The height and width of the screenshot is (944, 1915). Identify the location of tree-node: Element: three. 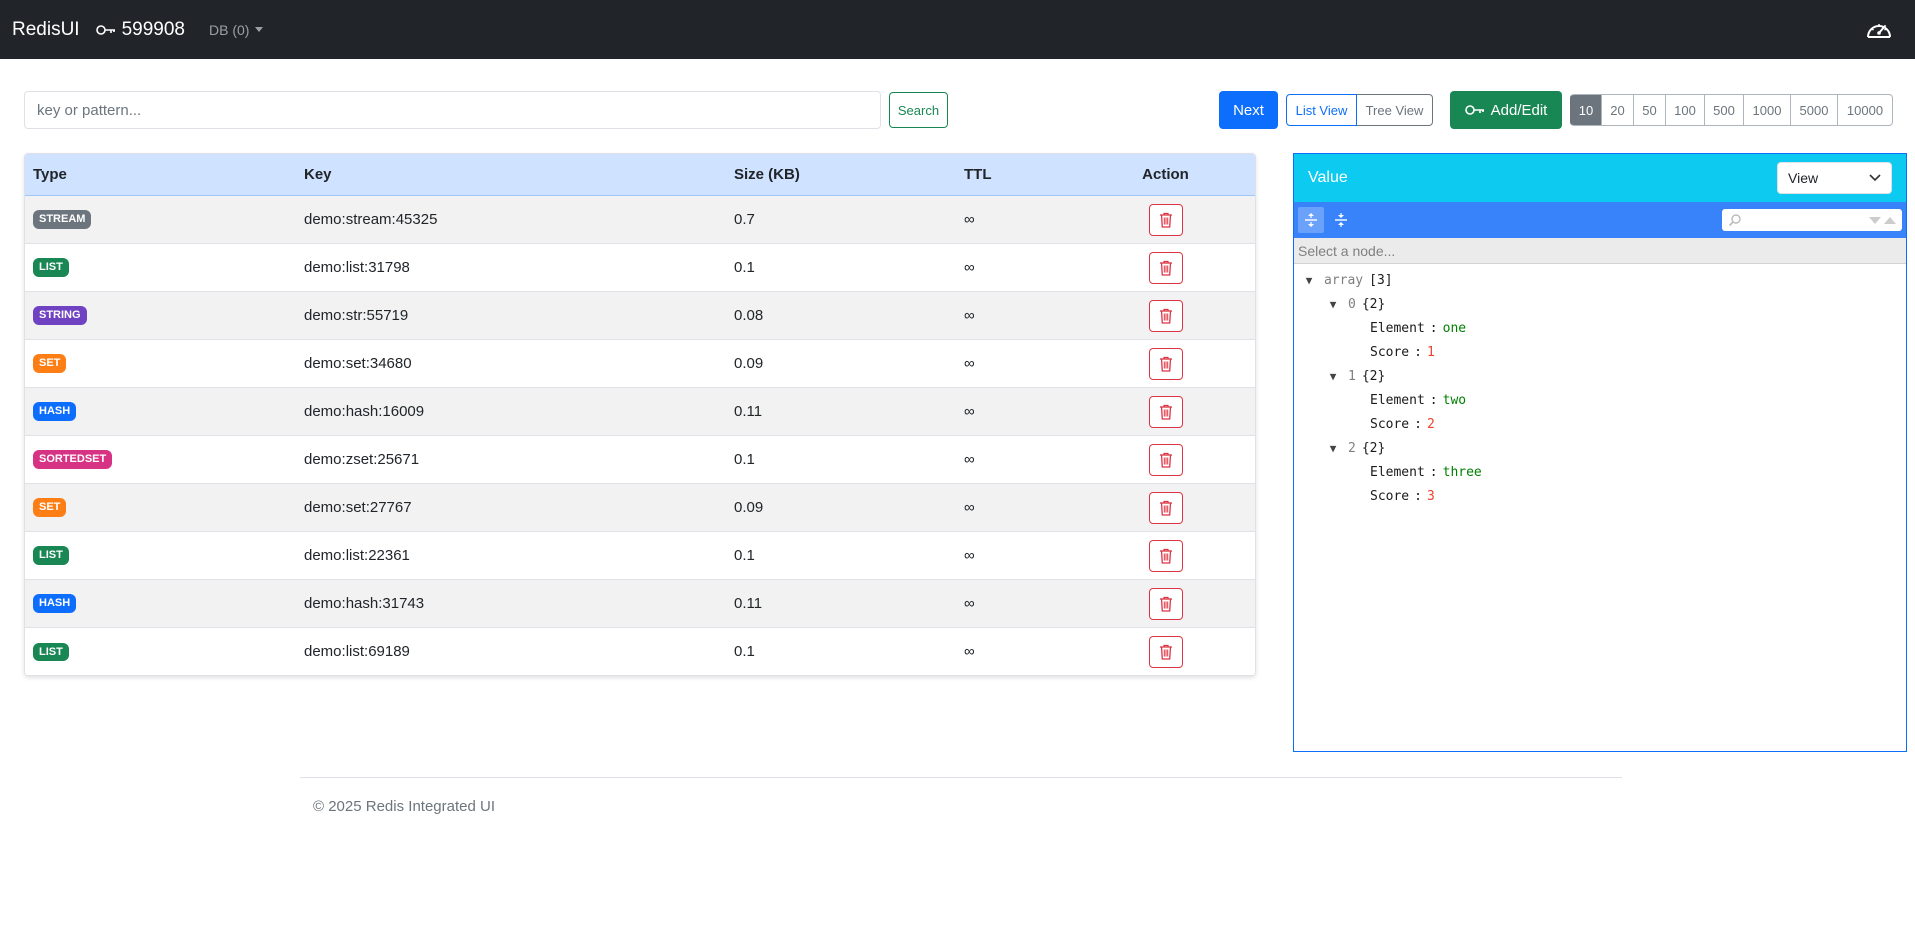
(1600, 472).